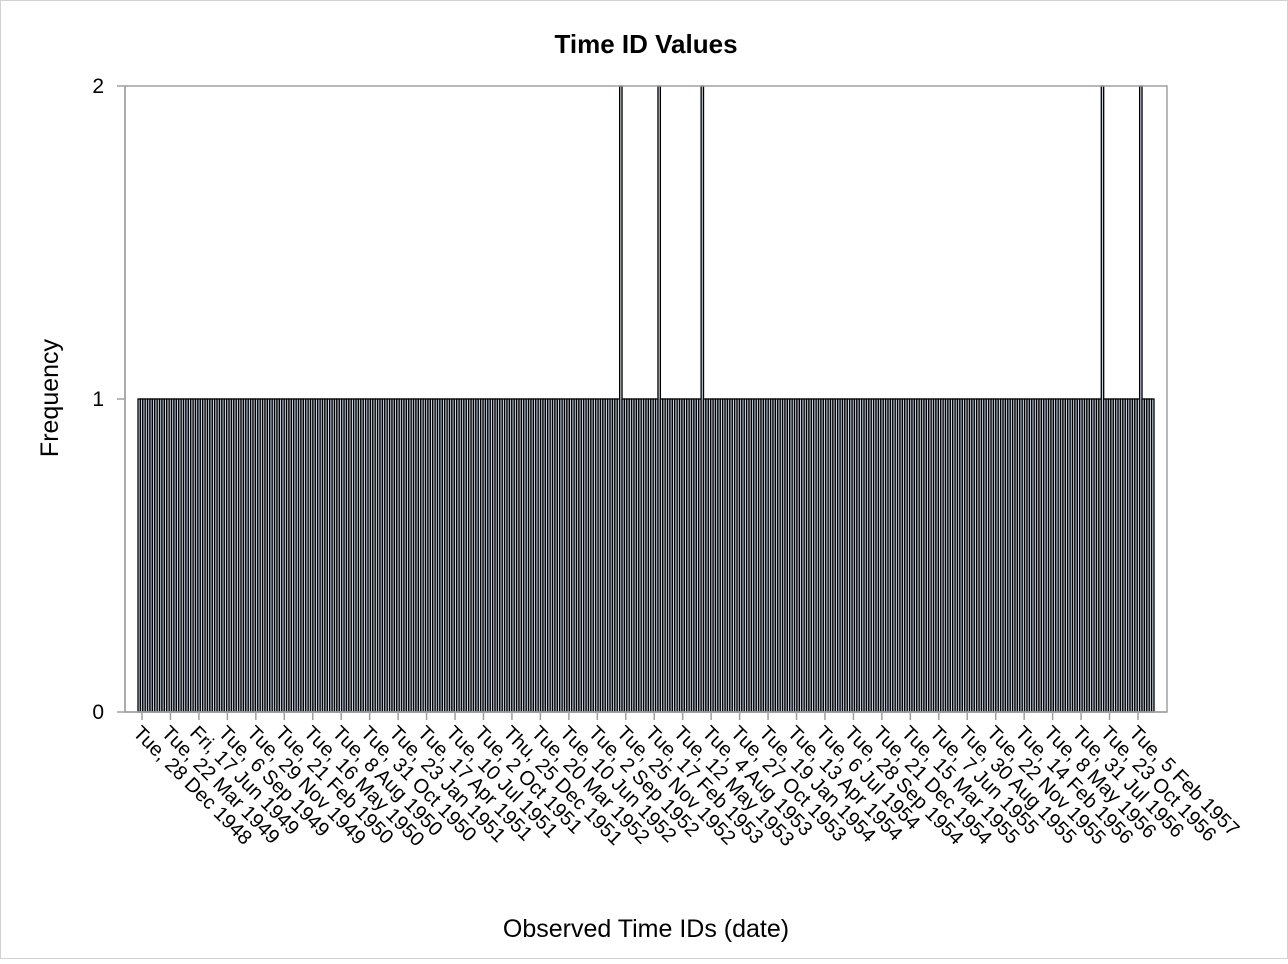  I want to click on chart-title: Time ID Values, so click(645, 44).